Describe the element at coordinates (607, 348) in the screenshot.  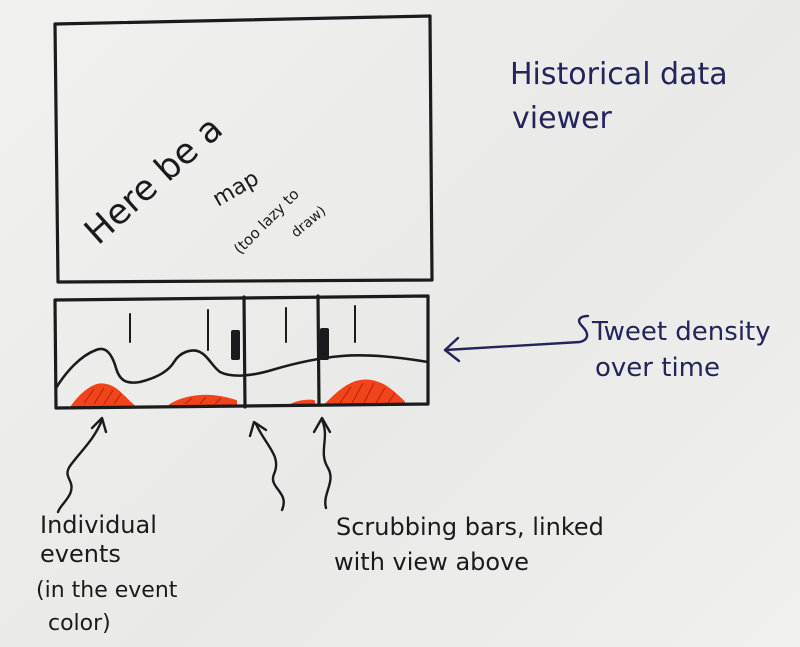
I see `density-annotation: Tweet density over time` at that location.